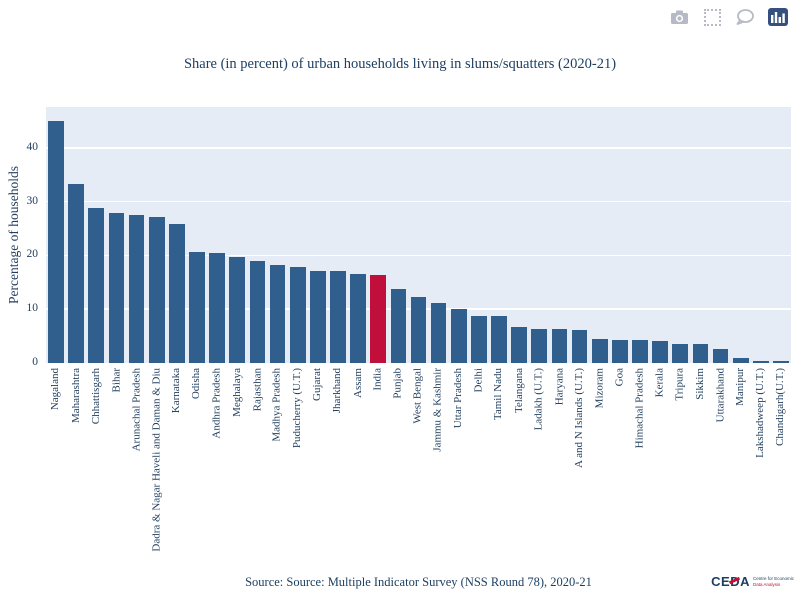 The height and width of the screenshot is (600, 800). I want to click on x-tick-label: Chandigarh(U.T.), so click(780, 407).